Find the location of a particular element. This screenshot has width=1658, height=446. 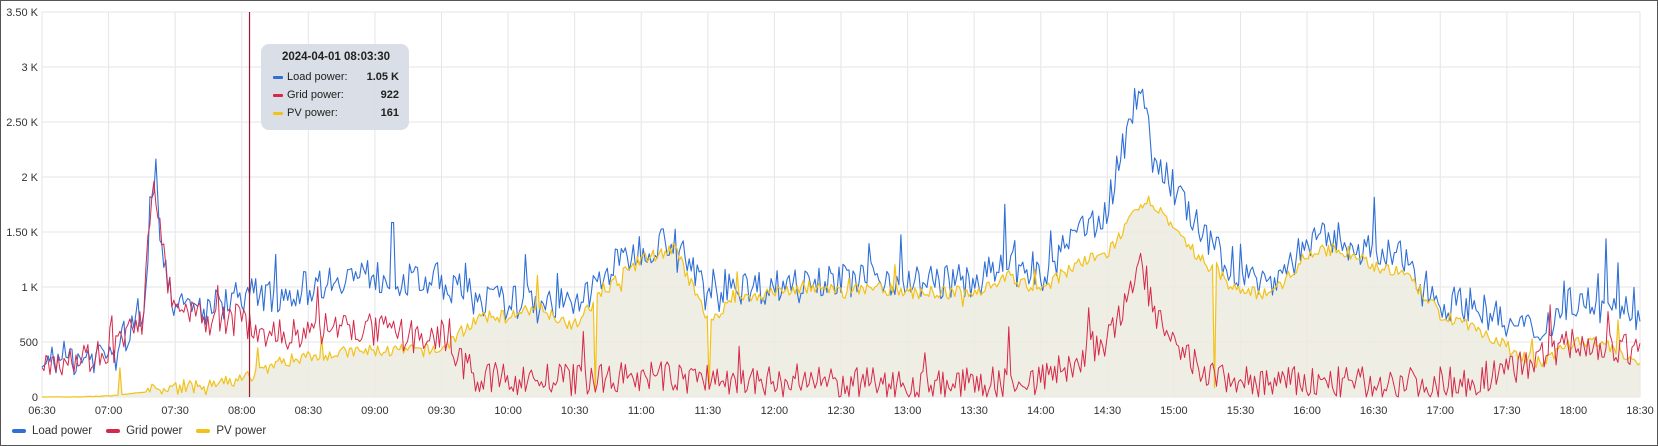

y-tick-label: 500 is located at coordinates (29, 343).